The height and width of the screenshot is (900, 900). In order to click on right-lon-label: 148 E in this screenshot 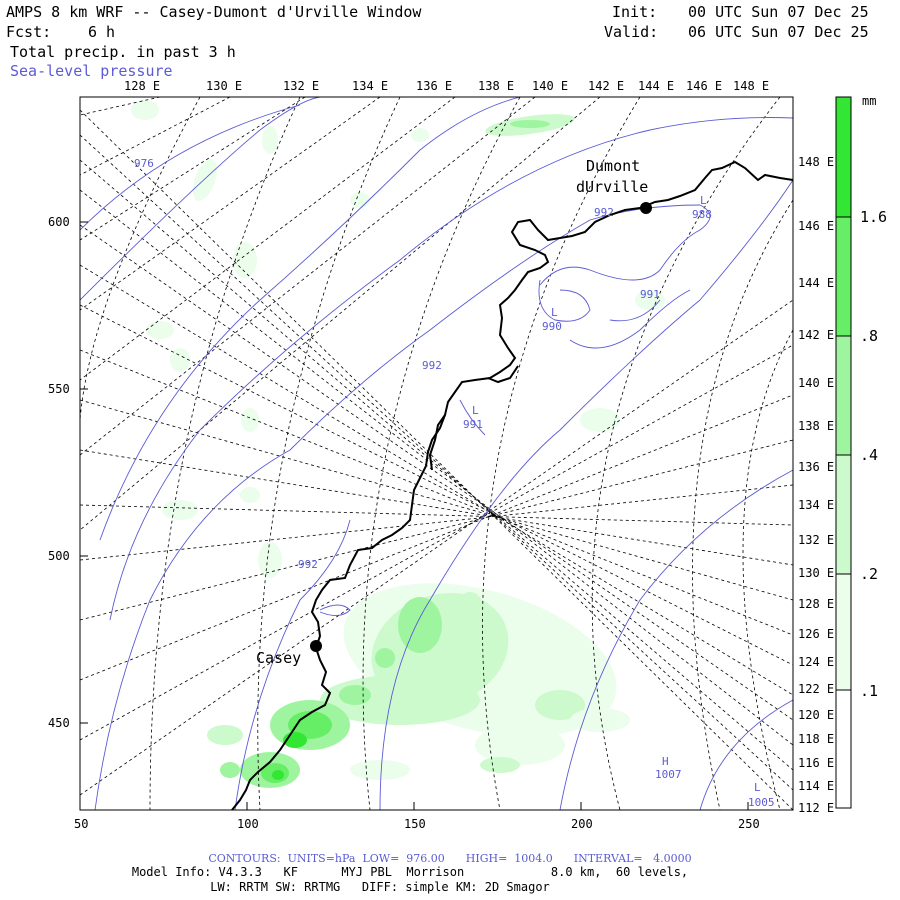, I will do `click(816, 162)`.